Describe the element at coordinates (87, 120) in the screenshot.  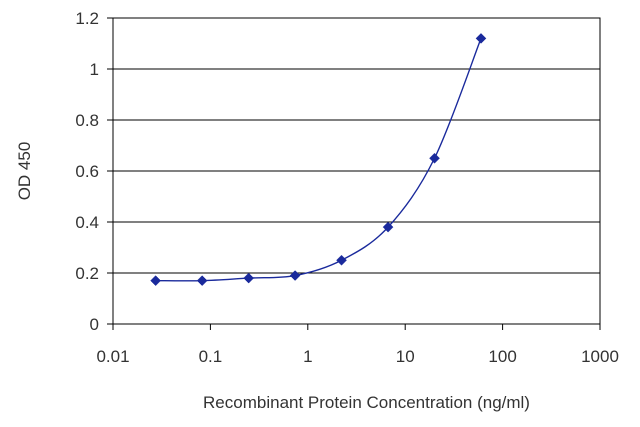
I see `y-tick-label: 0.8` at that location.